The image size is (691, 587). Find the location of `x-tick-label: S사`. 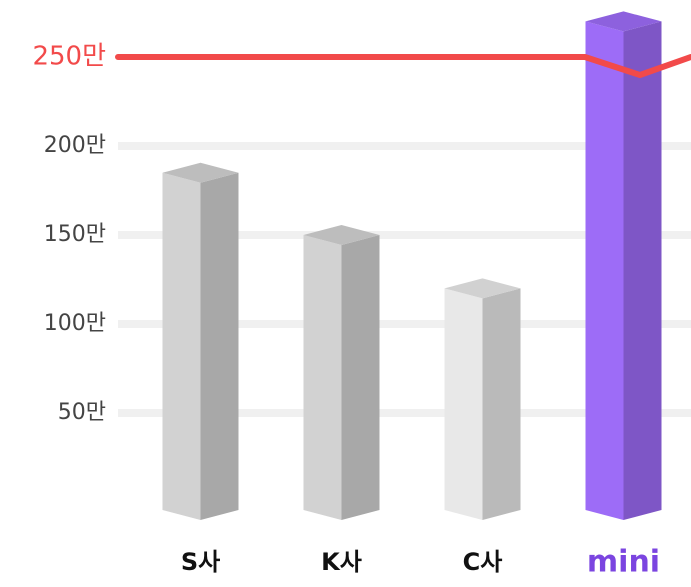

x-tick-label: S사 is located at coordinates (200, 562).